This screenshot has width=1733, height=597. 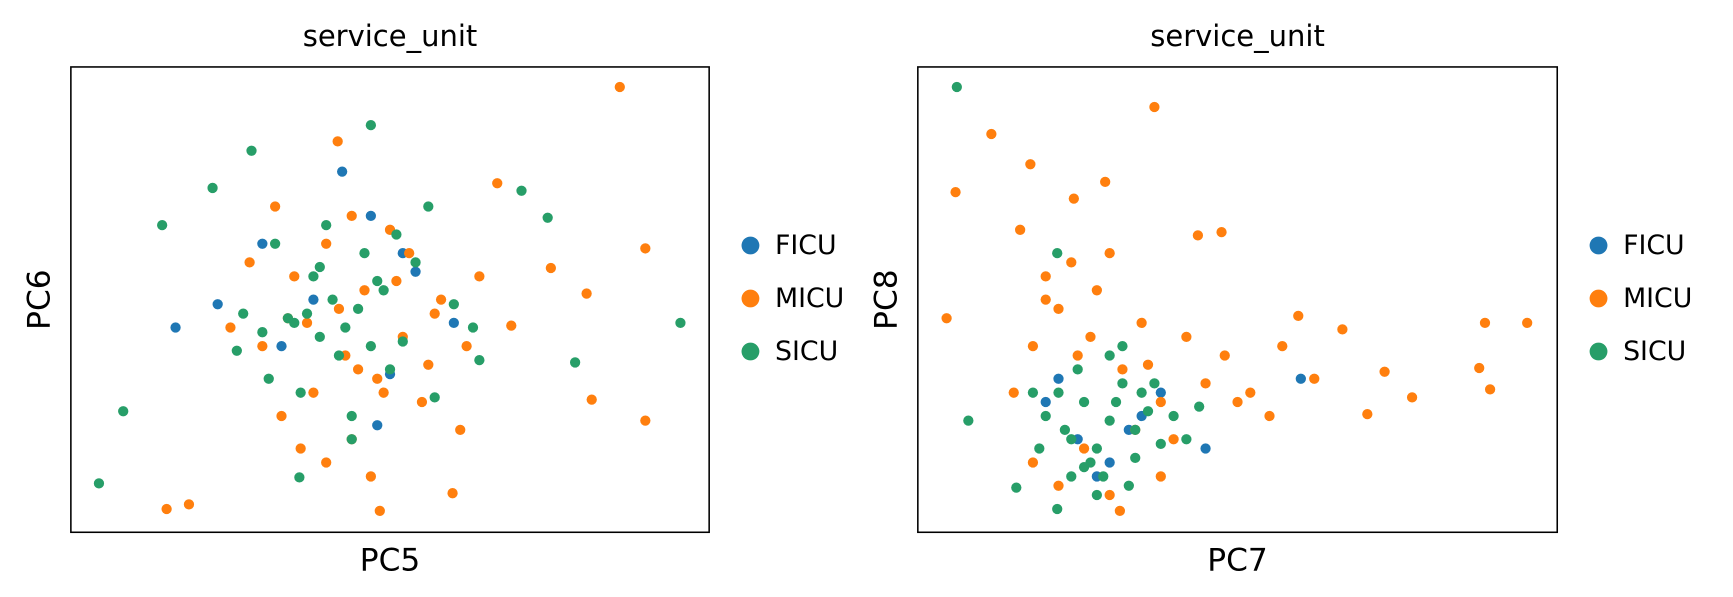 What do you see at coordinates (1654, 245) in the screenshot?
I see `legend-label: FICU` at bounding box center [1654, 245].